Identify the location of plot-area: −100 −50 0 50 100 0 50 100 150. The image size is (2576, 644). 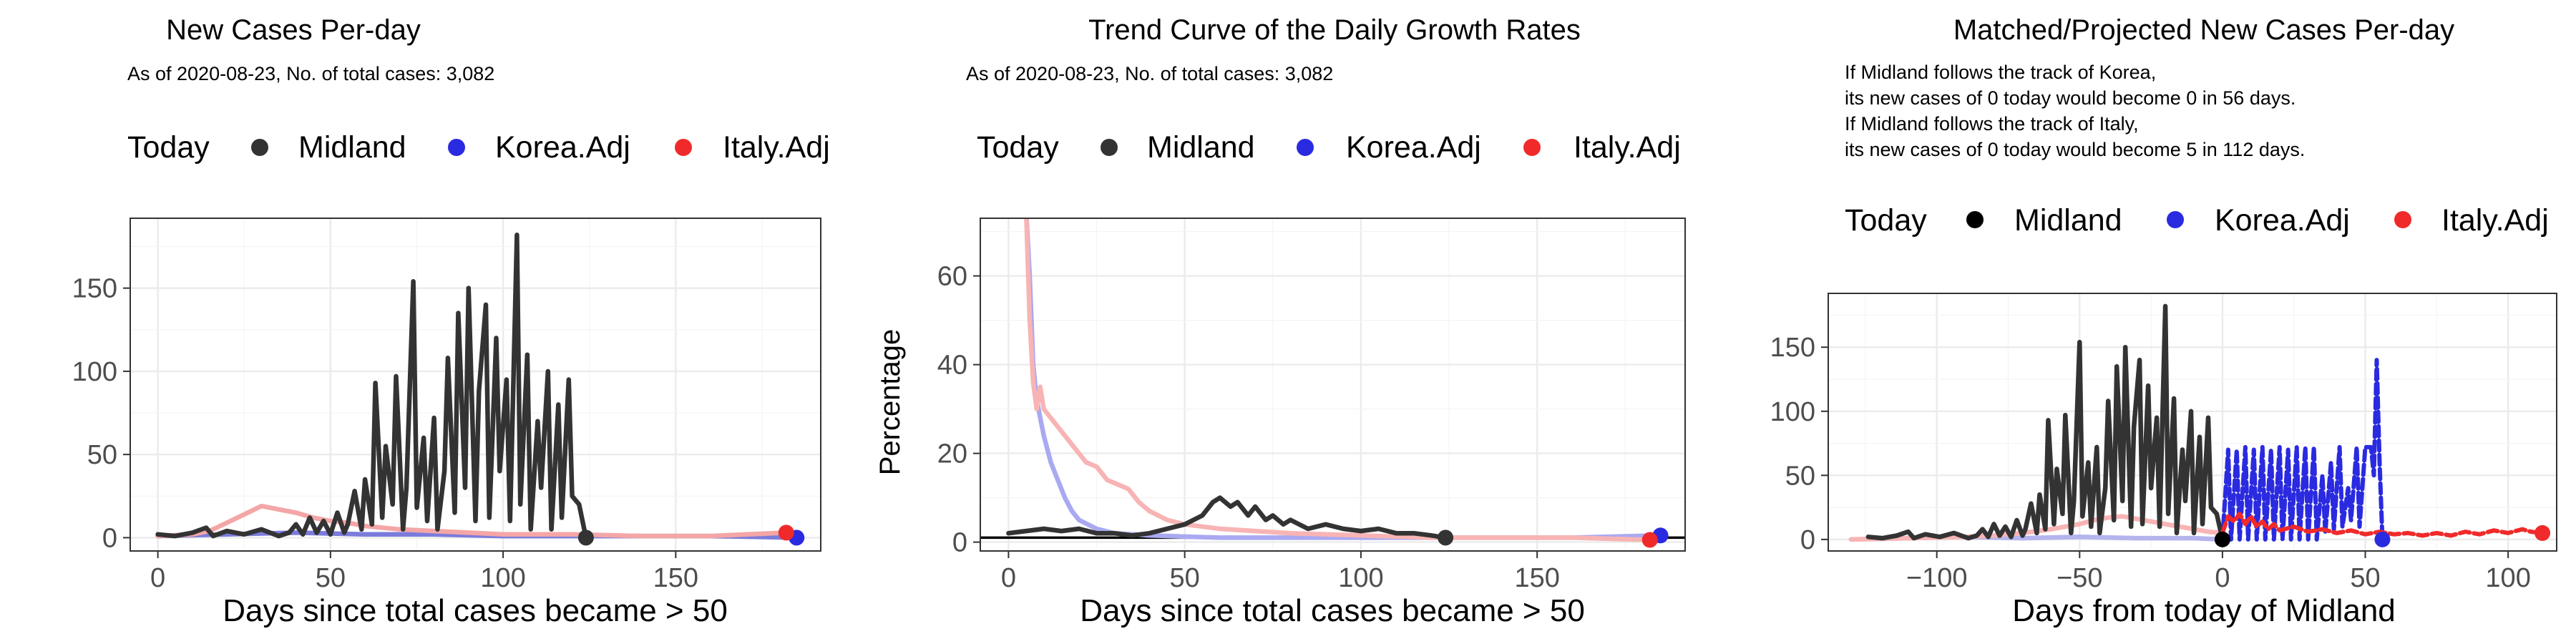
(2163, 443).